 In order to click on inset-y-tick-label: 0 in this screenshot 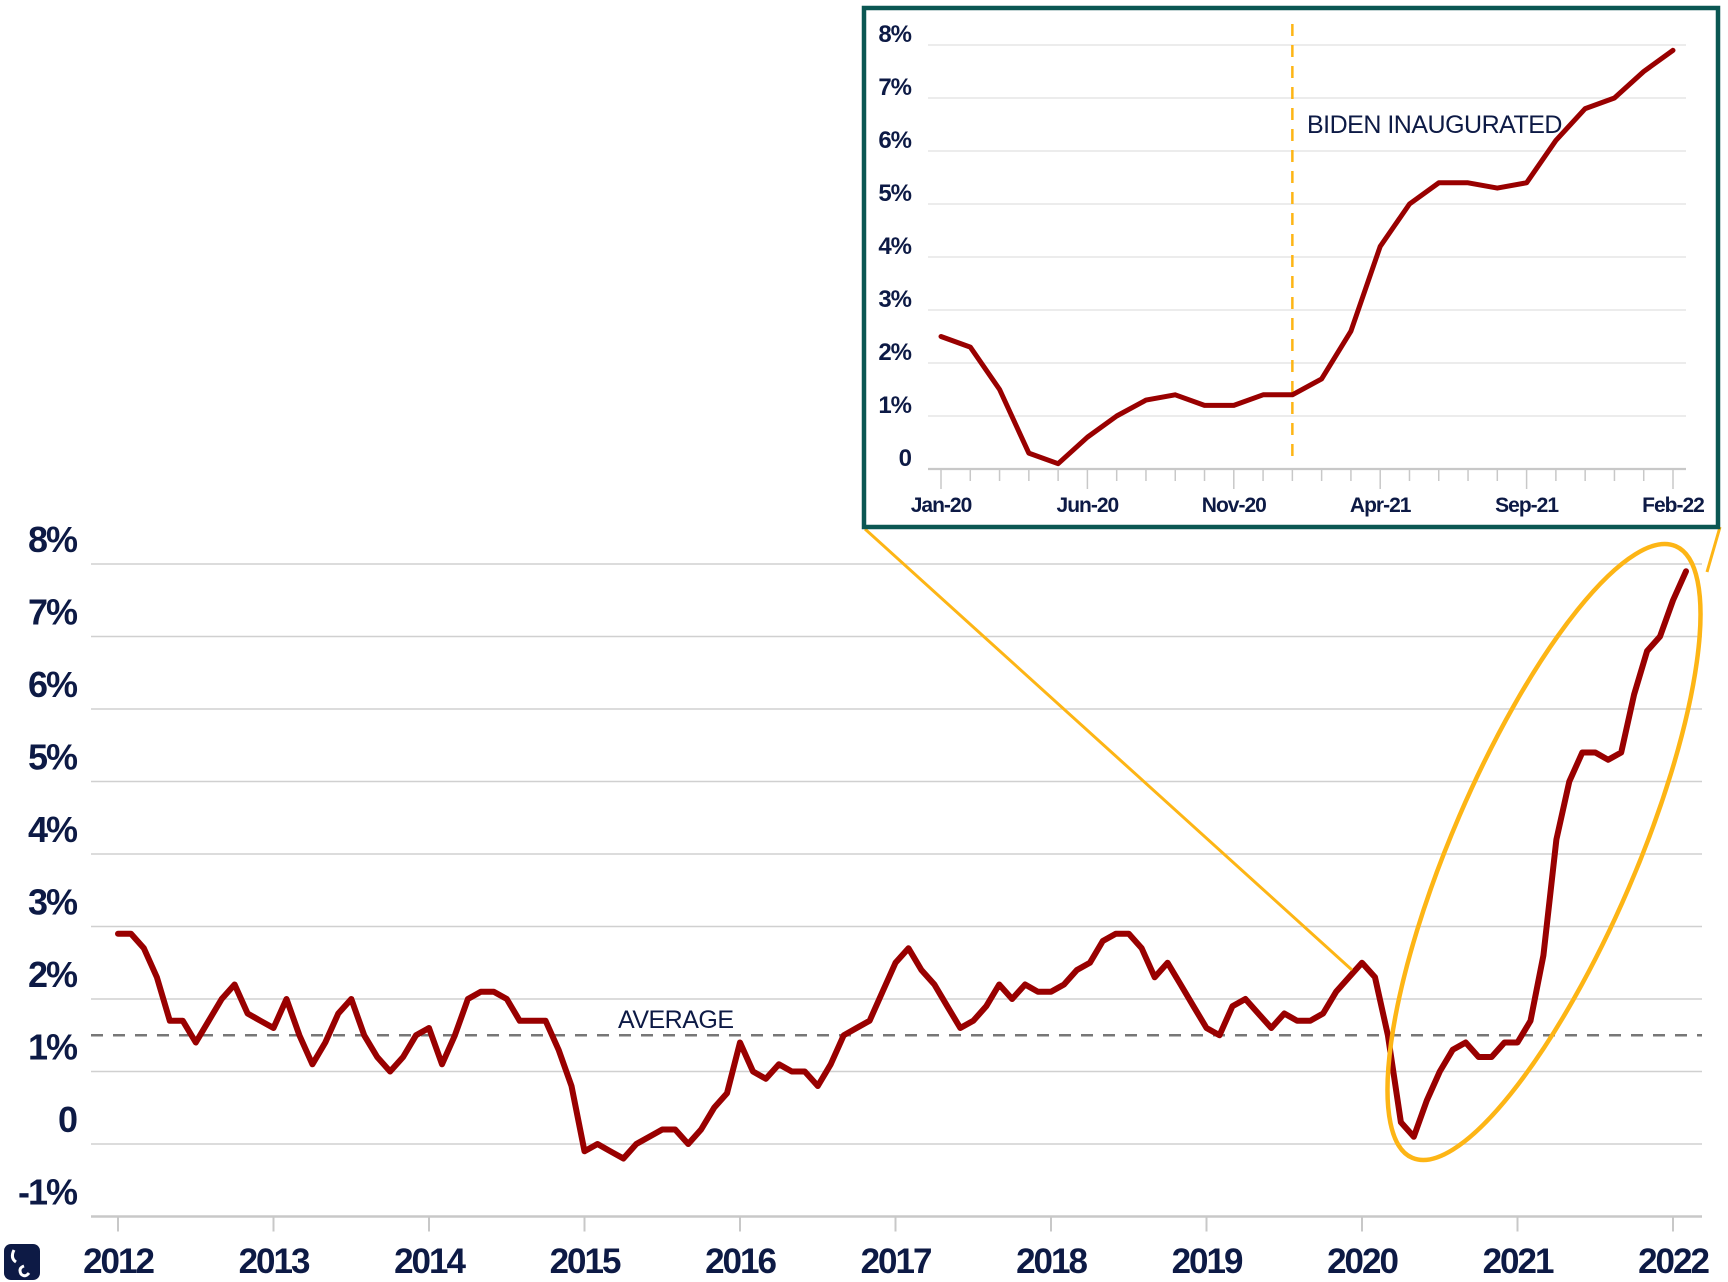, I will do `click(905, 458)`.